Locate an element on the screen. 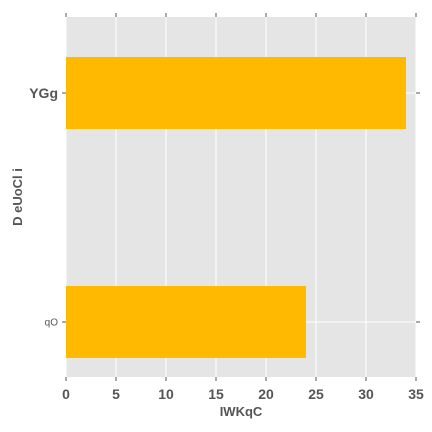 This screenshot has height=432, width=432. y-tick-label: YGg is located at coordinates (43, 93).